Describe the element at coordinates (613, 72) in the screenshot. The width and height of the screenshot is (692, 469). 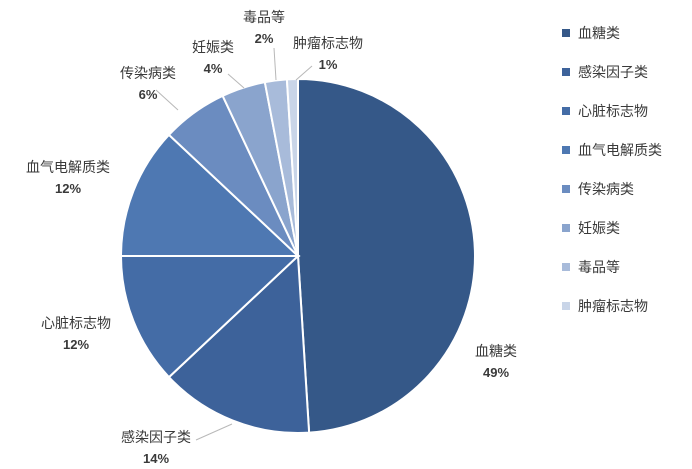
I see `legend-label: 感染因子类` at that location.